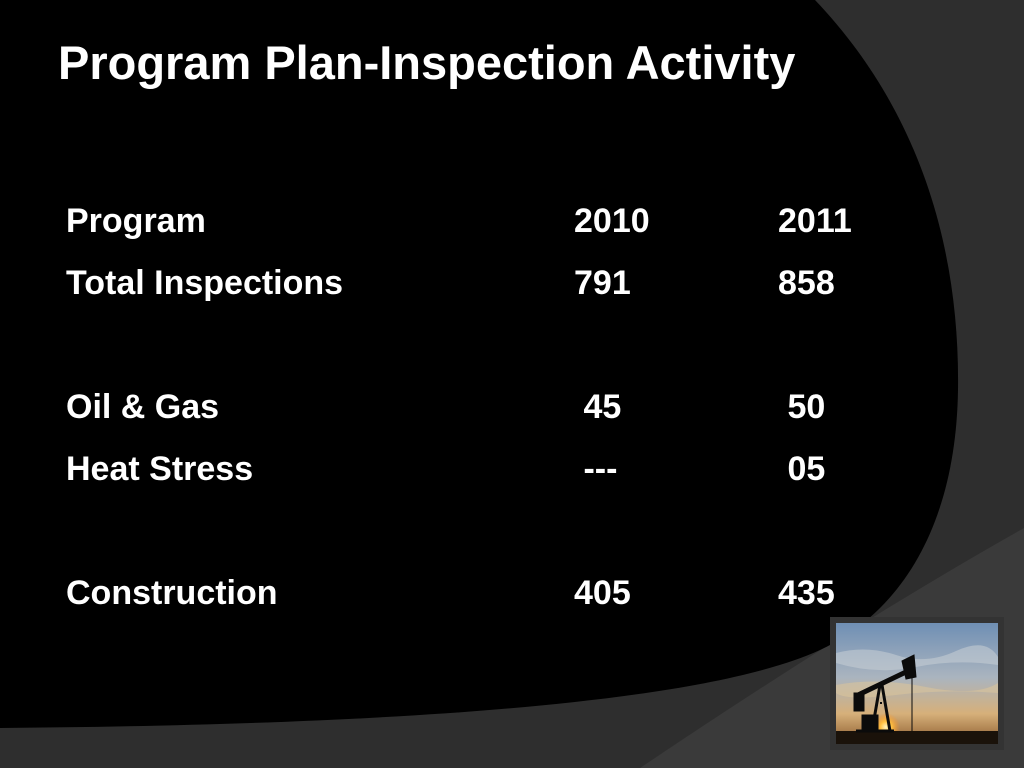 The height and width of the screenshot is (768, 1024). Describe the element at coordinates (472, 283) in the screenshot. I see `table-row: Total Inspections 791 858` at that location.